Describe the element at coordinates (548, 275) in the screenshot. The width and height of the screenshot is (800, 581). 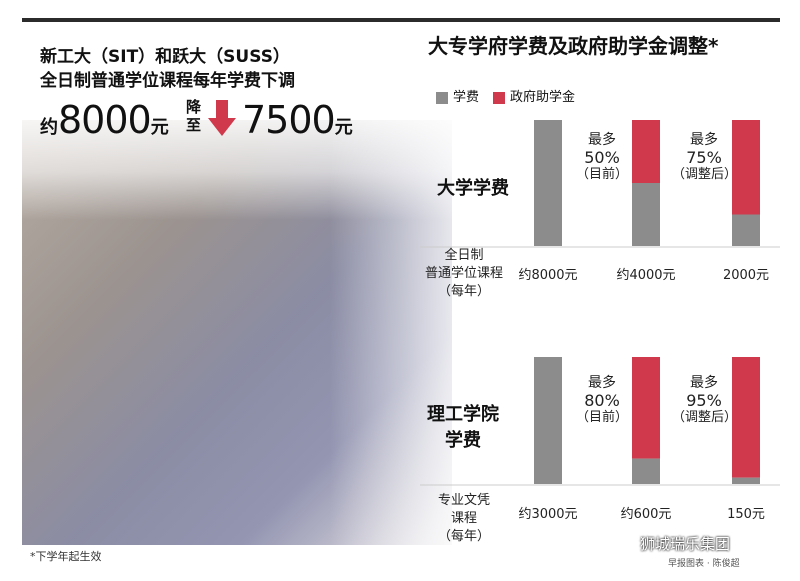
I see `bar-value-label: 约8000元` at that location.